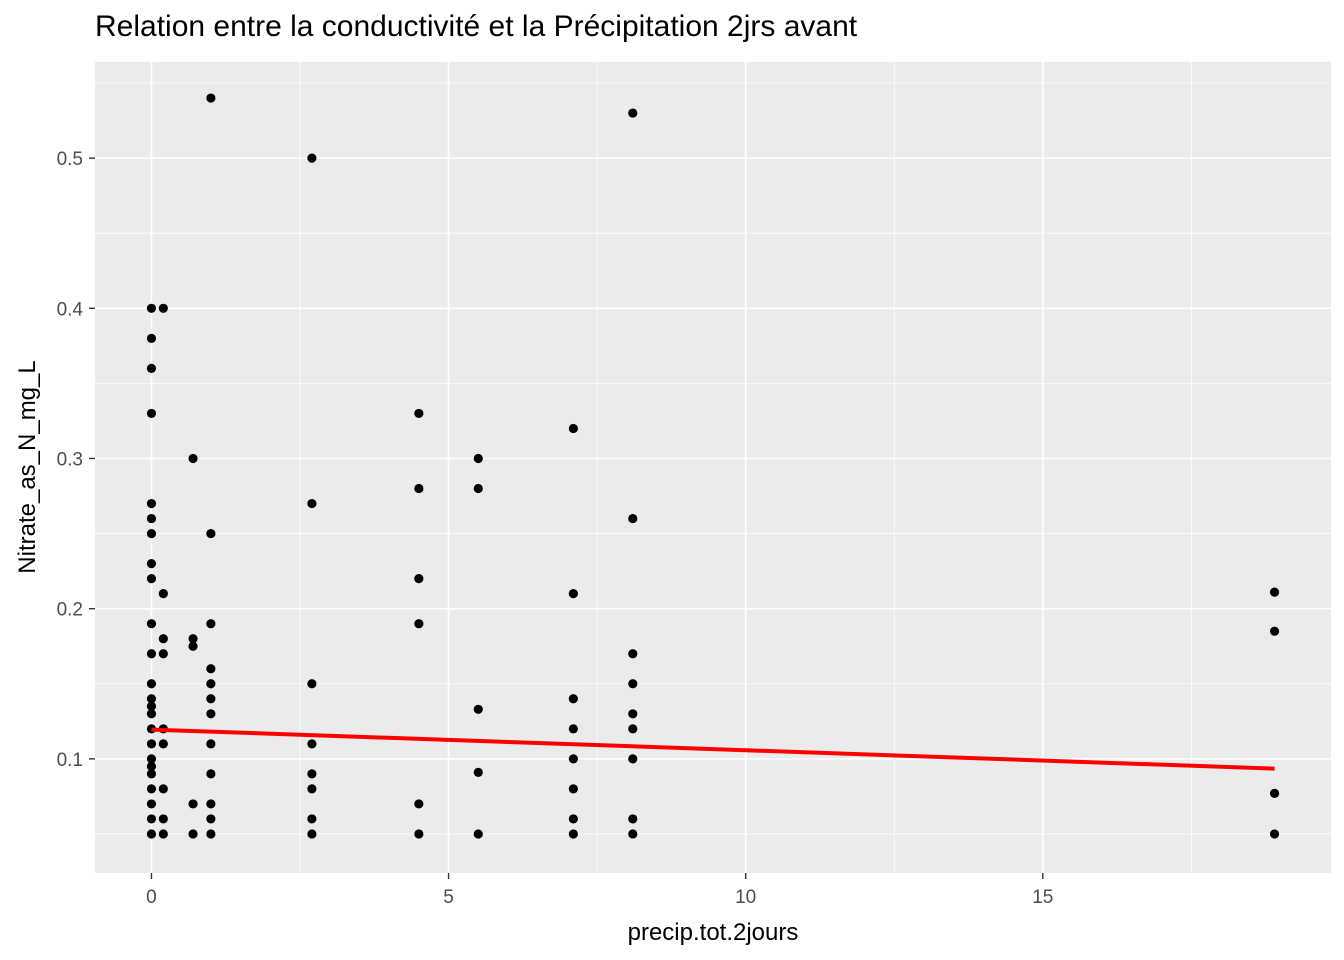 The height and width of the screenshot is (960, 1344). I want to click on y-tick-label: 0.4, so click(70, 309).